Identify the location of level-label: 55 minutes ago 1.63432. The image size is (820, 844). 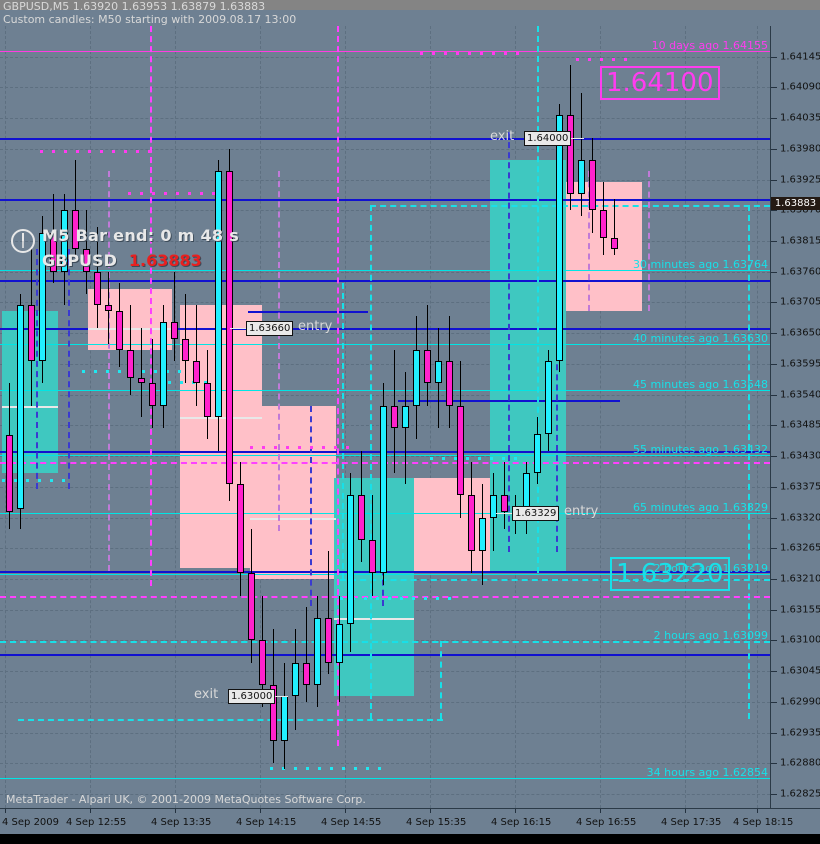
(700, 449).